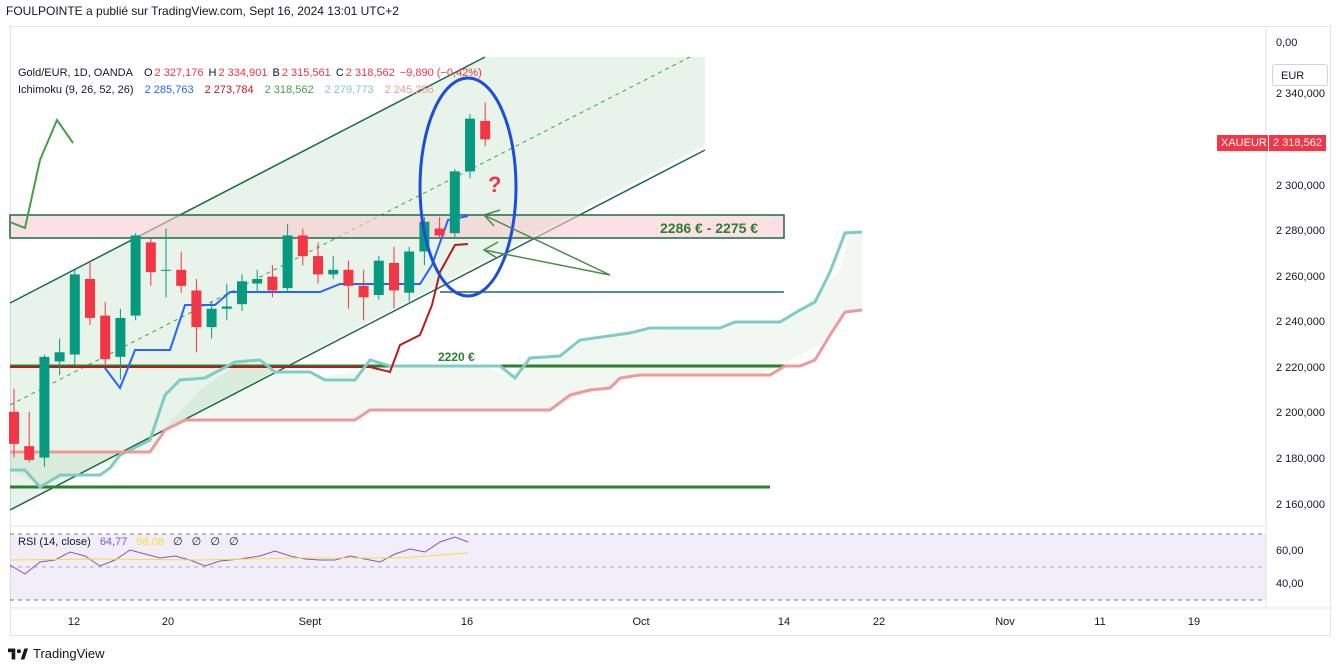 The image size is (1343, 671). I want to click on currency-button: EUR, so click(1300, 75).